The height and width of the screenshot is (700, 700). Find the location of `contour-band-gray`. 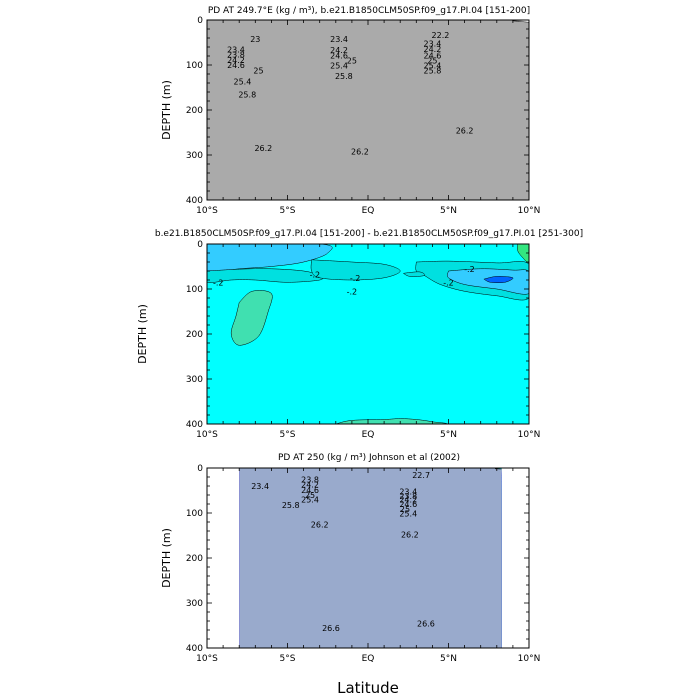

contour-band-gray is located at coordinates (368, 110).